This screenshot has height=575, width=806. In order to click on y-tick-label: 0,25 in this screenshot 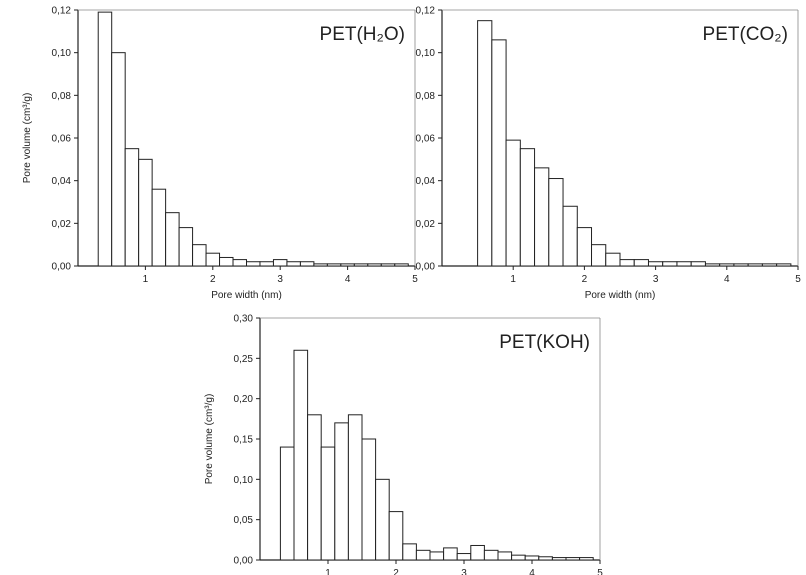, I will do `click(244, 359)`.